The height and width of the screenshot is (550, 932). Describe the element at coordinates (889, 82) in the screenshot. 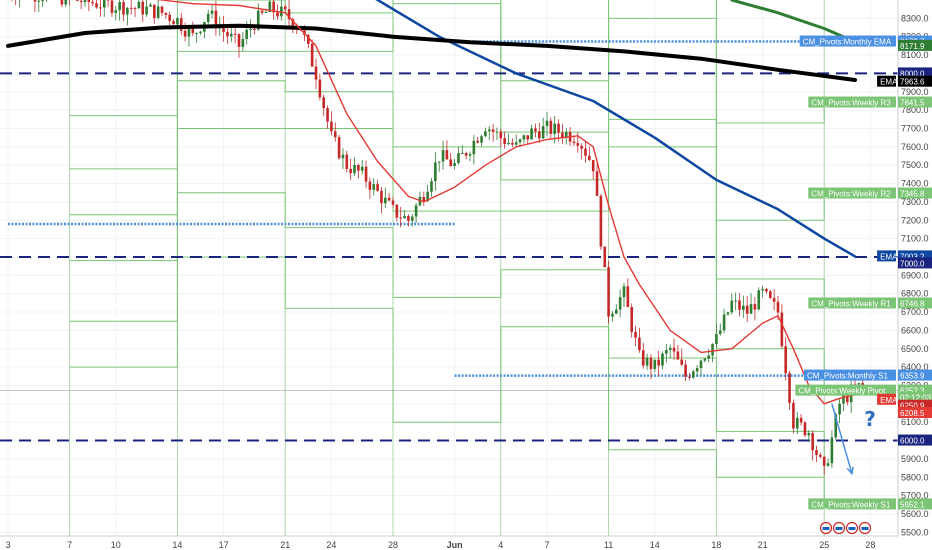

I see `line-label-text: EMA` at that location.